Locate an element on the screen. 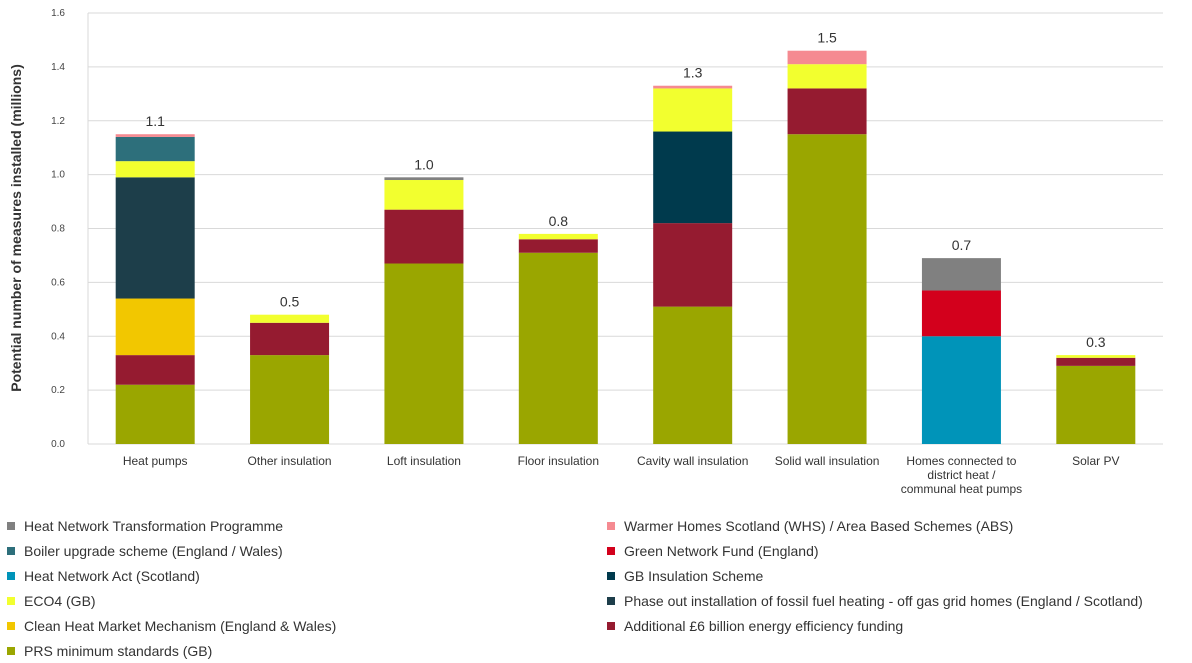 This screenshot has width=1192, height=663. legend-item: Heat Network Transformation Programme is located at coordinates (145, 526).